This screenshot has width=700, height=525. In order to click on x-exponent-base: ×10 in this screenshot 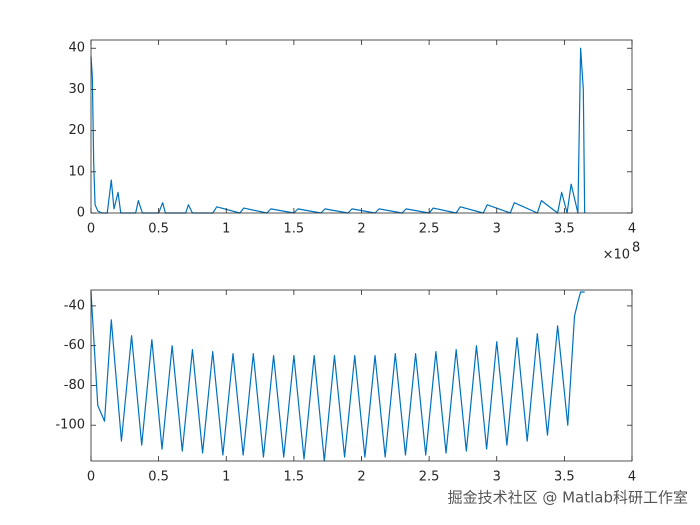, I will do `click(616, 255)`.